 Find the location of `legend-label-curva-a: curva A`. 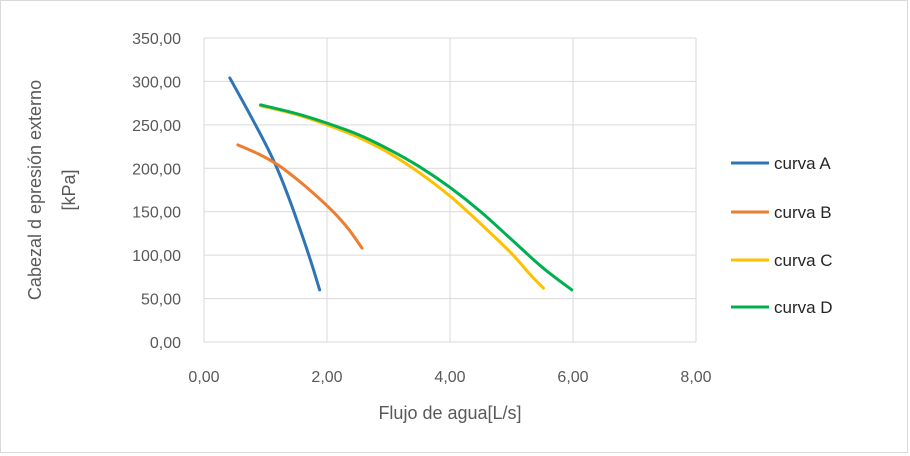

legend-label-curva-a: curva A is located at coordinates (802, 163).